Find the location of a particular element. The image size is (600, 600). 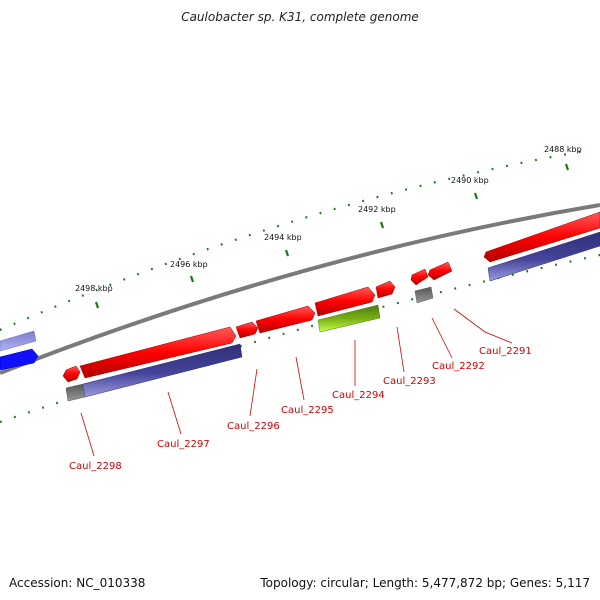

accession-text: Accession: NC_010338 is located at coordinates (77, 583).